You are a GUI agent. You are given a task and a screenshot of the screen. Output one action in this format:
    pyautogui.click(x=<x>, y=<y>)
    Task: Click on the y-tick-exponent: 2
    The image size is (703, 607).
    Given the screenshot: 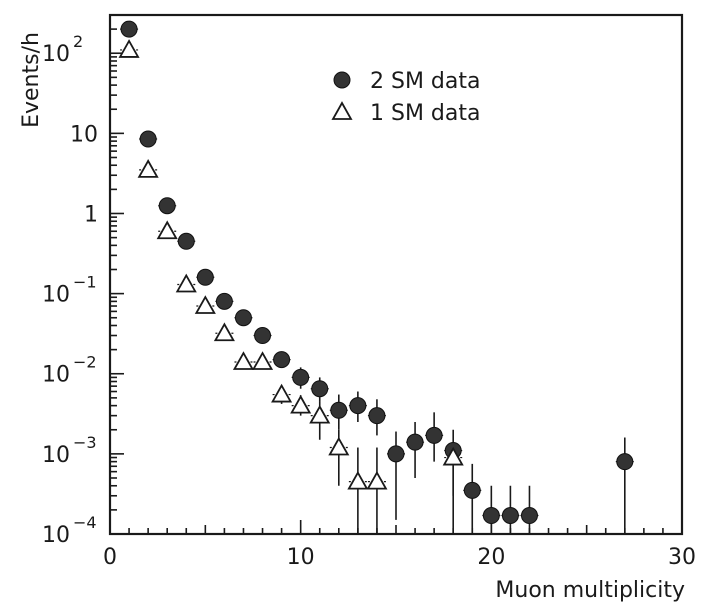 What is the action you would take?
    pyautogui.click(x=78, y=41)
    